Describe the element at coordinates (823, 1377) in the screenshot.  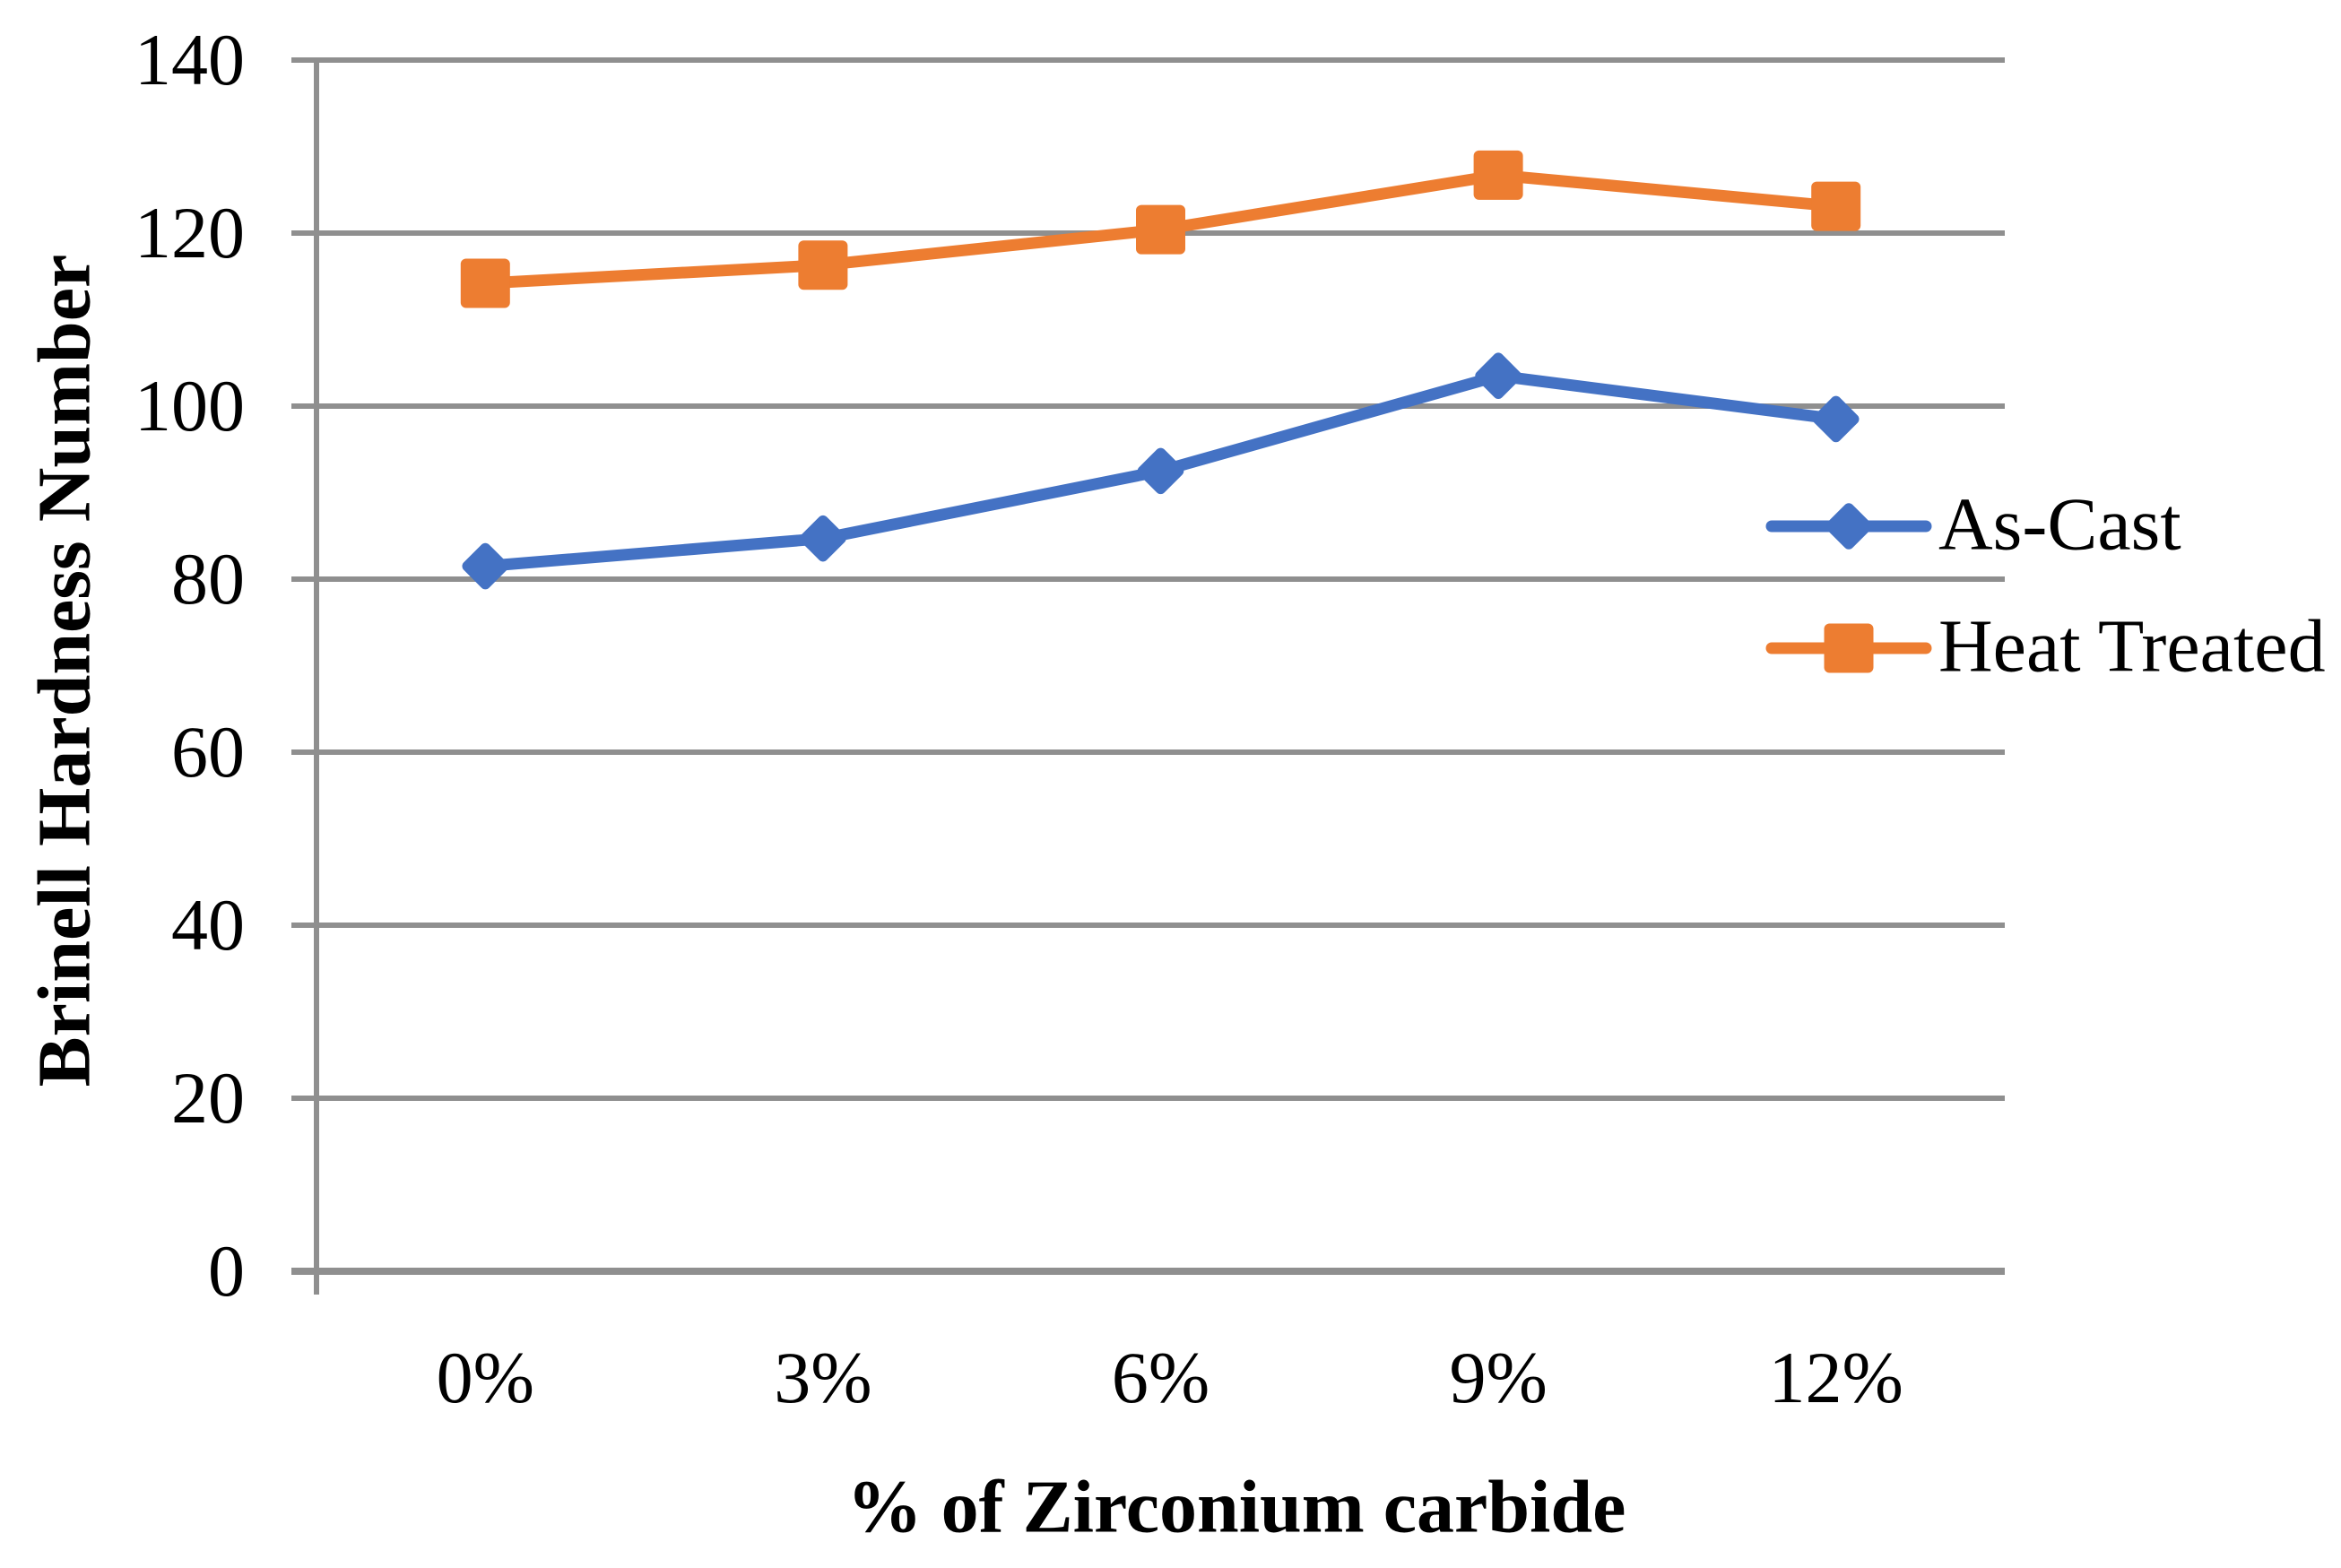
I see `x-tick-label: 3%` at that location.